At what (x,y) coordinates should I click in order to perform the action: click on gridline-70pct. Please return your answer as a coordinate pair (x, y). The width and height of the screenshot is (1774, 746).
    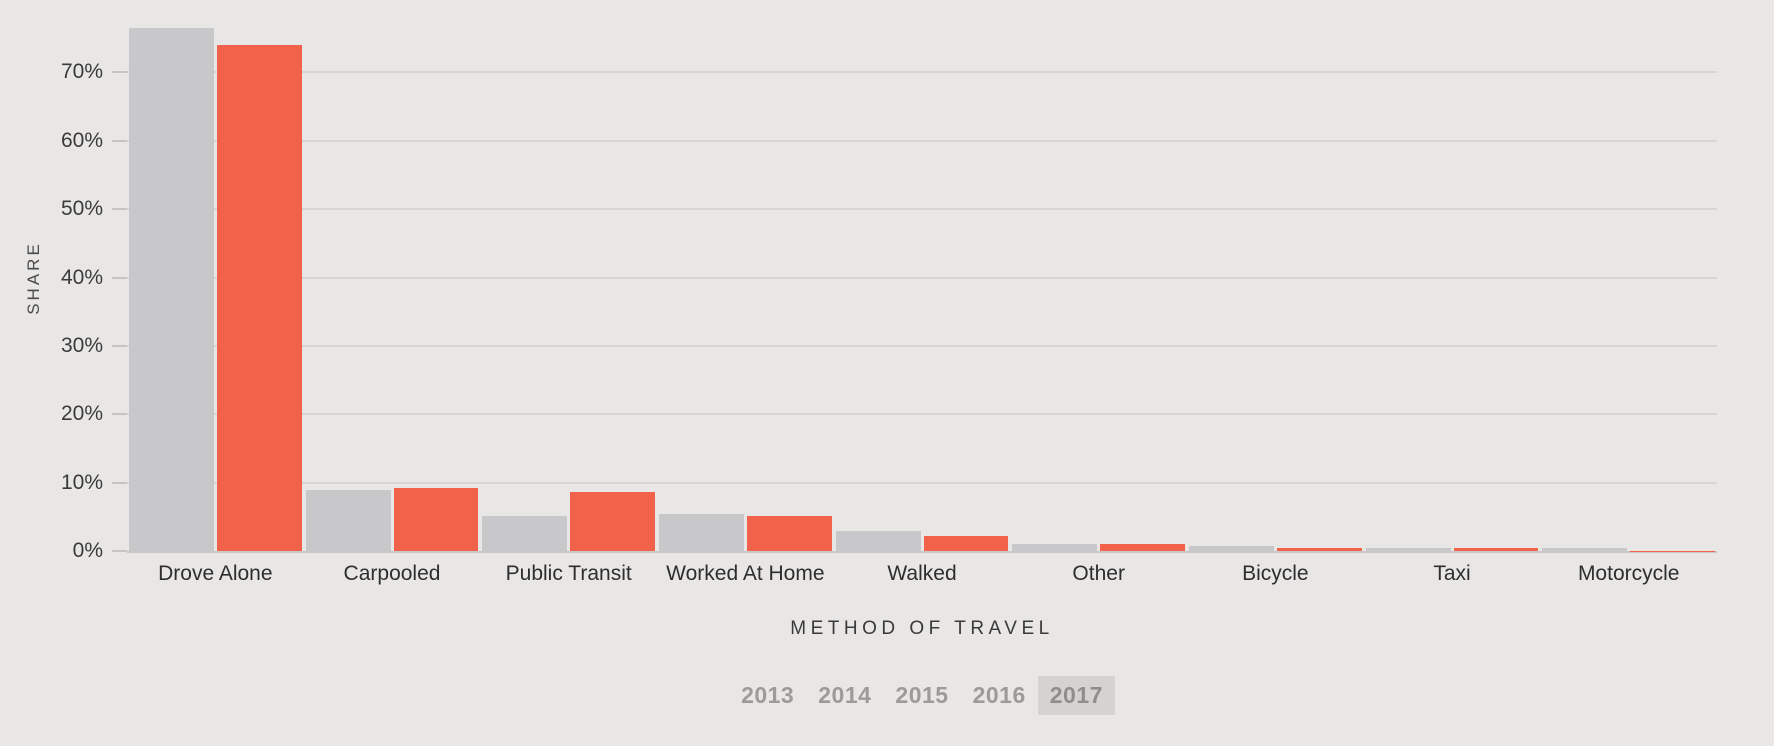
    Looking at the image, I should click on (922, 72).